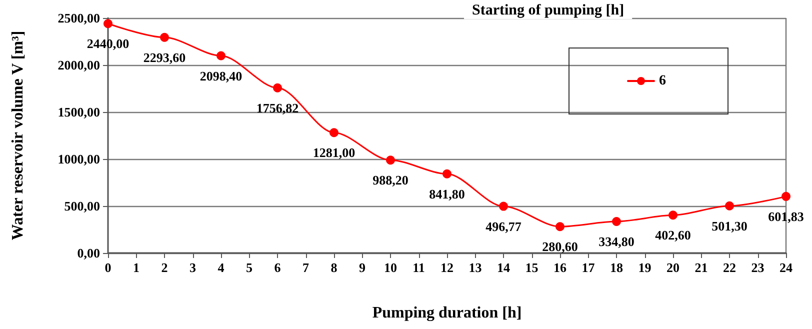  I want to click on y-tick-label: 1000,00, so click(79, 159).